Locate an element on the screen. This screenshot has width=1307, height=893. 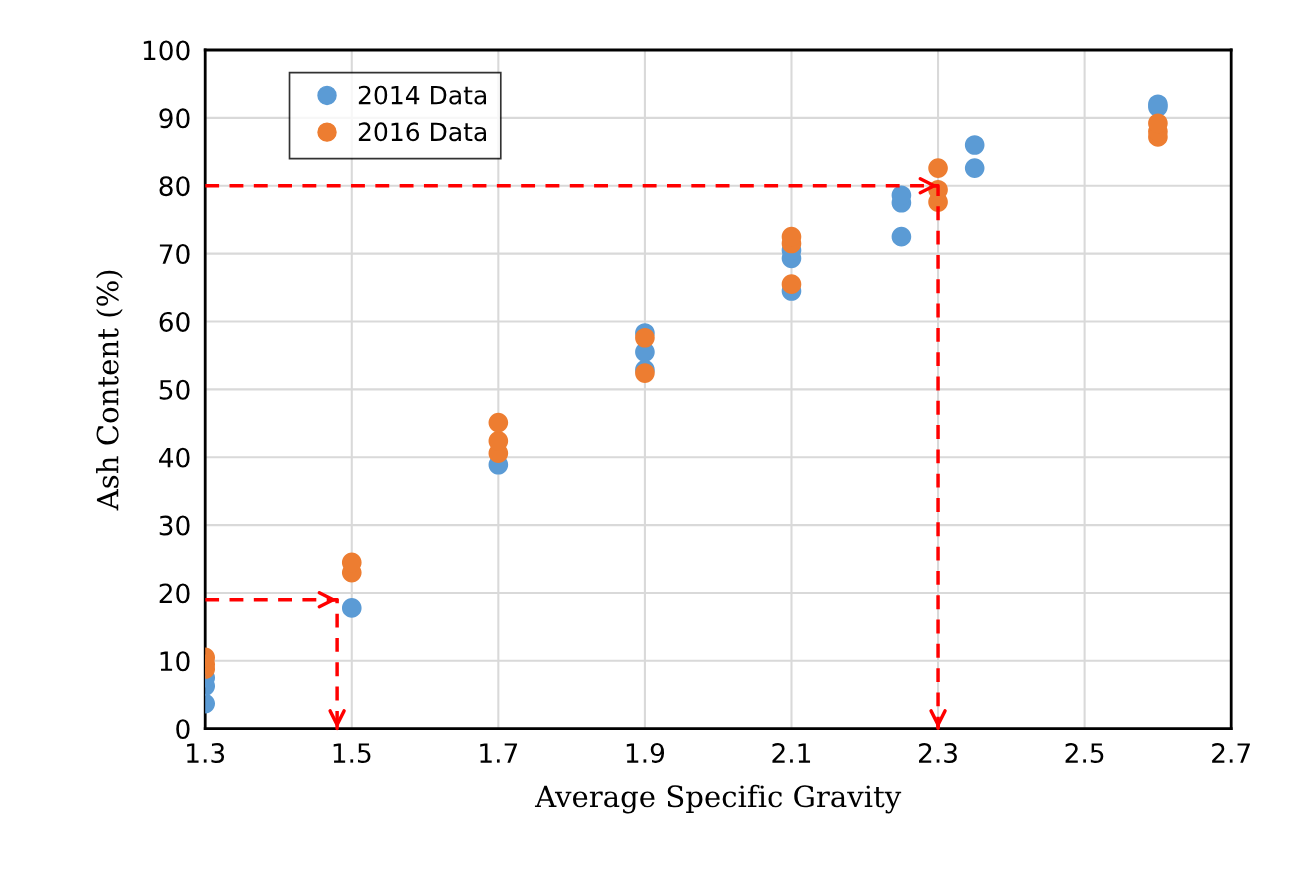
y-tick-label: 100 is located at coordinates (166, 50).